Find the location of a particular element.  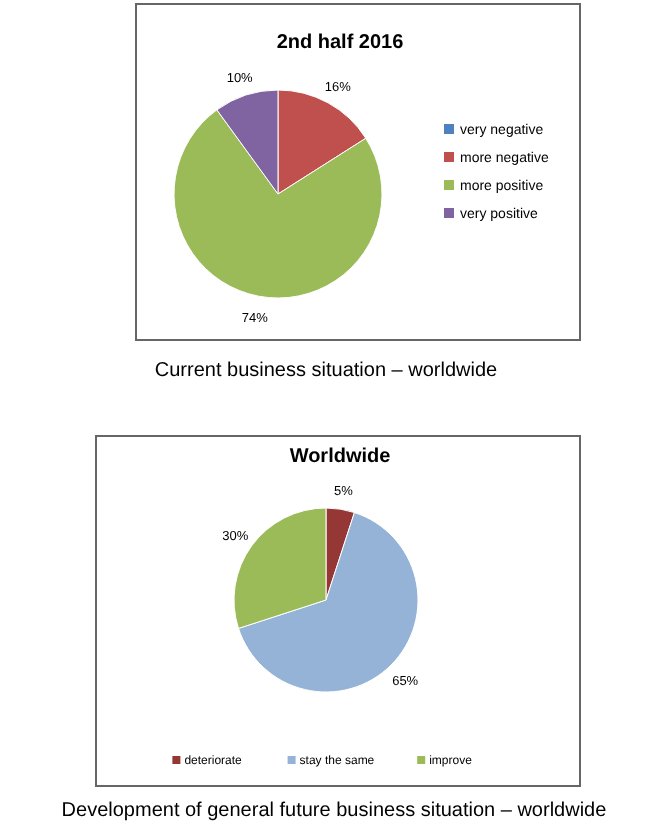

chart-title: Worldwide is located at coordinates (340, 457).